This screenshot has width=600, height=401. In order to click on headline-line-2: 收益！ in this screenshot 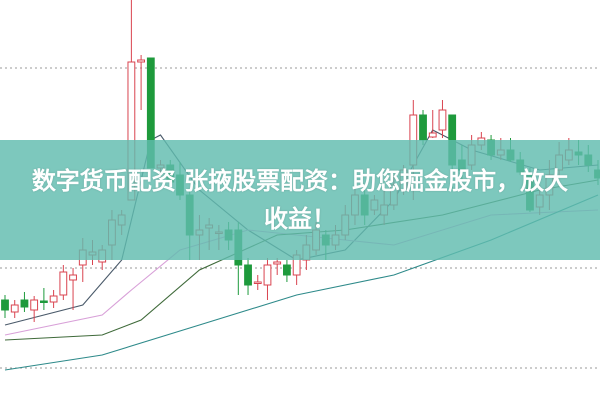, I will do `click(300, 219)`.